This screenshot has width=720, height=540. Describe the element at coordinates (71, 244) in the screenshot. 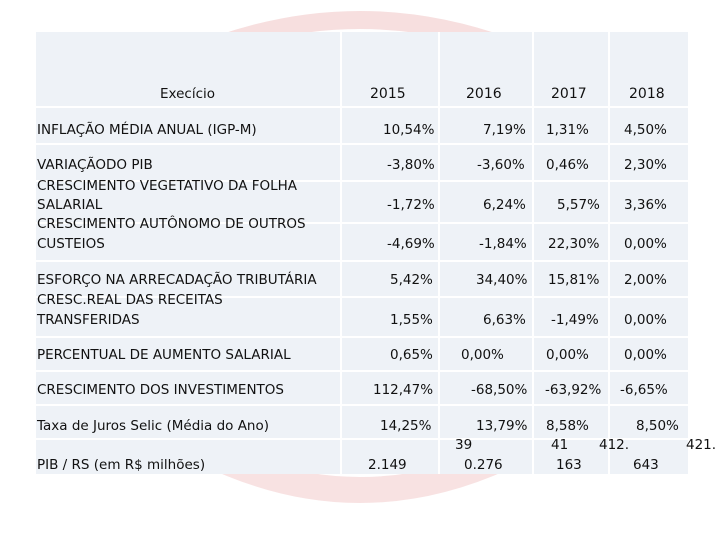

I see `row-label: CUSTEIOS` at that location.